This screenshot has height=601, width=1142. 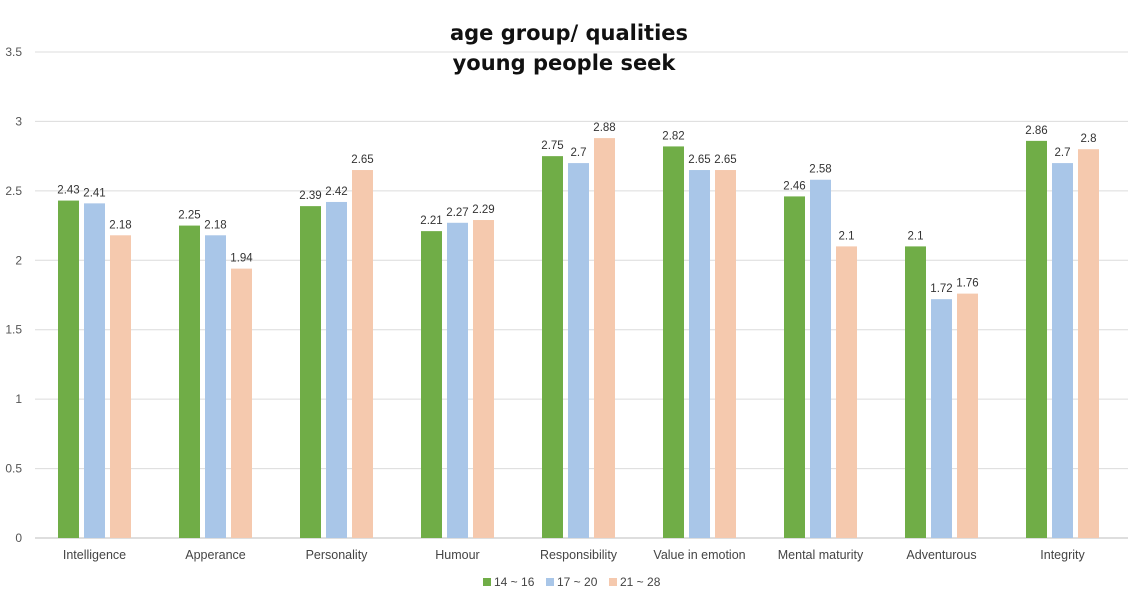 What do you see at coordinates (673, 136) in the screenshot?
I see `data-label: 2.82` at bounding box center [673, 136].